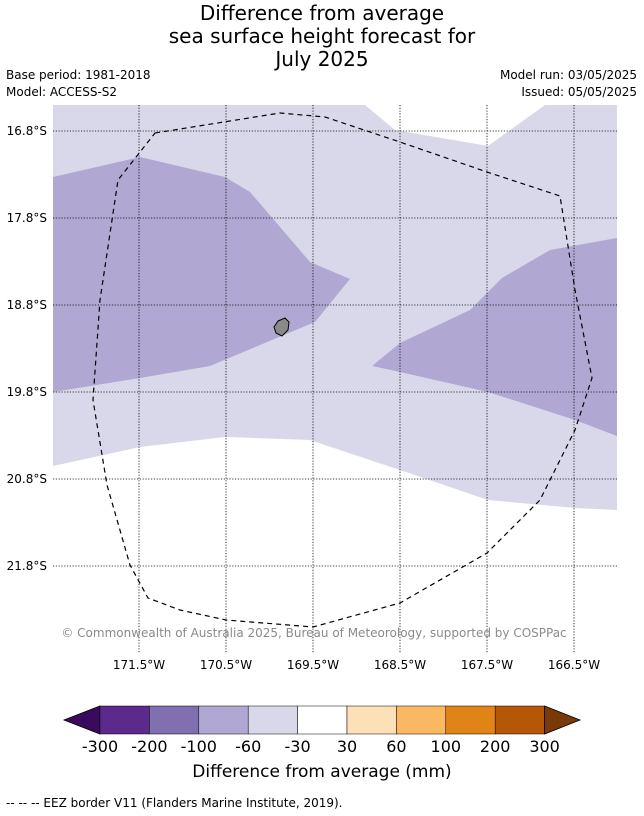 The height and width of the screenshot is (816, 644). Describe the element at coordinates (78, 84) in the screenshot. I see `meta-left: Base period: 1981-2018 Model: ACCESS-S2` at that location.